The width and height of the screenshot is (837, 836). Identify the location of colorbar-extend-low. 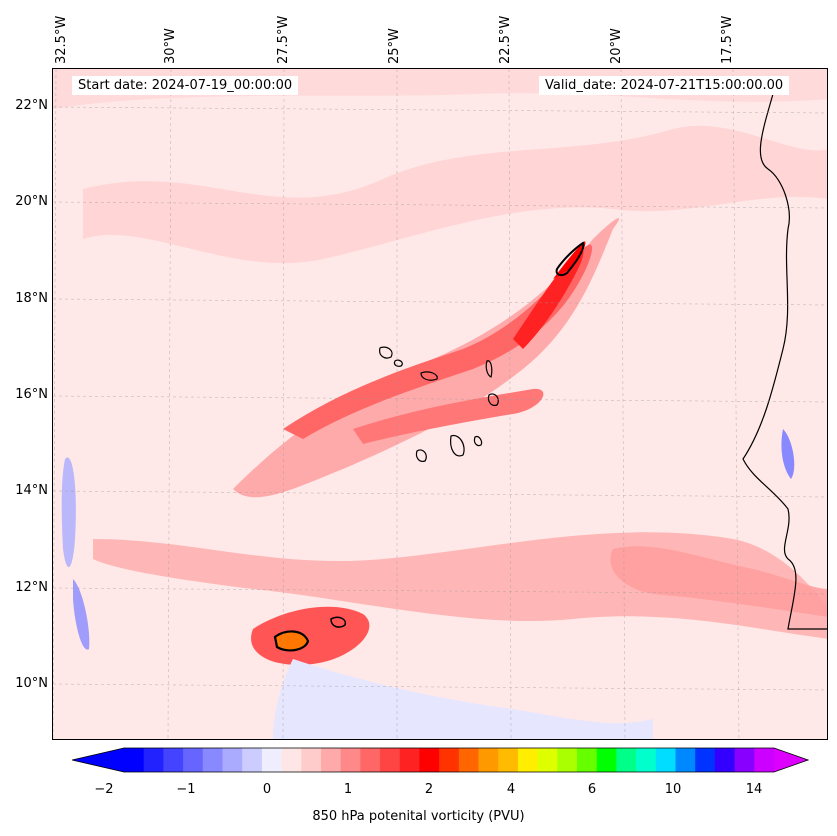
(98, 760).